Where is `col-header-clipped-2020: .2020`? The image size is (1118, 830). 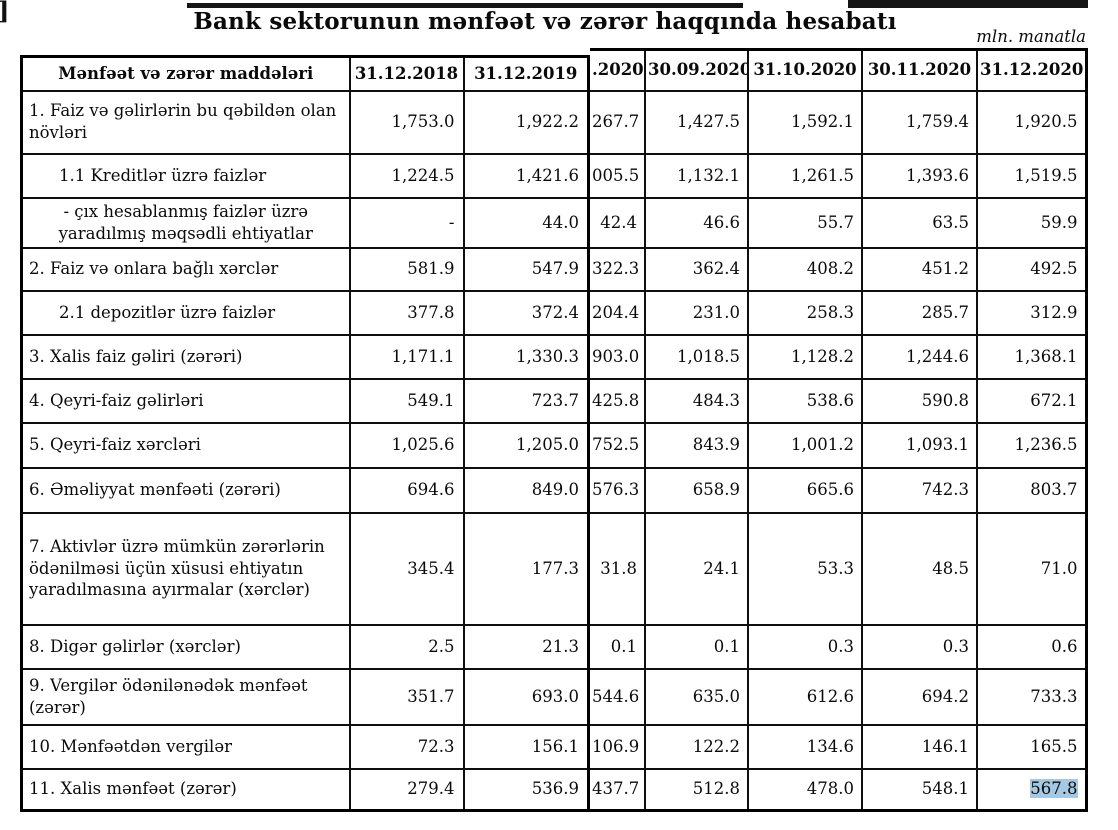 col-header-clipped-2020: .2020 is located at coordinates (618, 70).